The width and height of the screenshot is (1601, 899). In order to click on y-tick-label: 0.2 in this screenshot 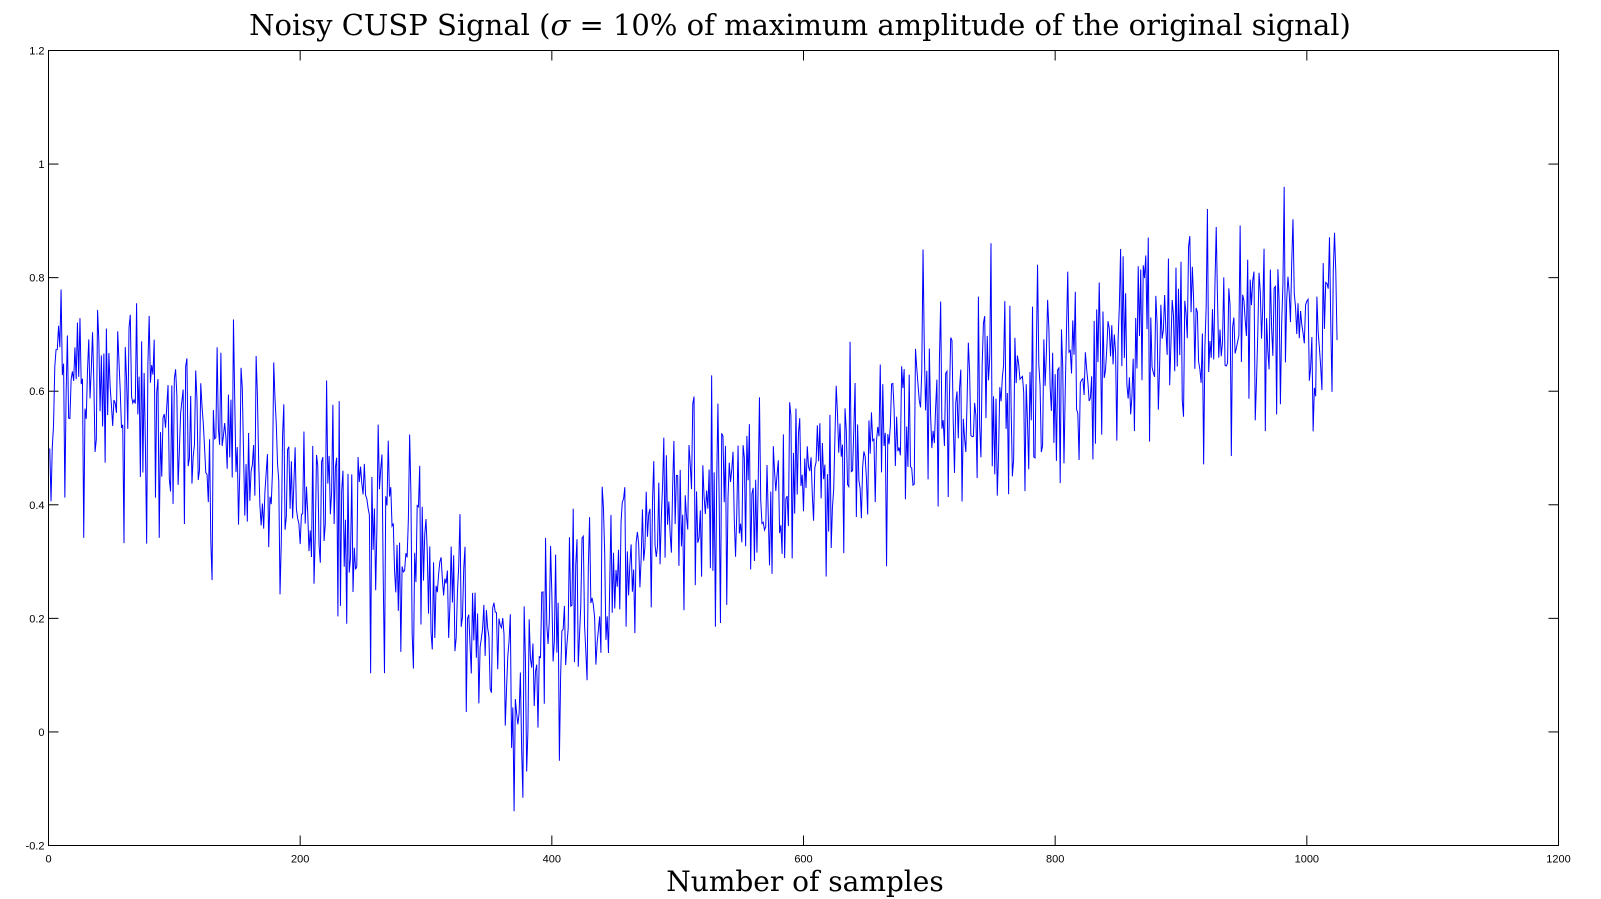, I will do `click(36, 619)`.